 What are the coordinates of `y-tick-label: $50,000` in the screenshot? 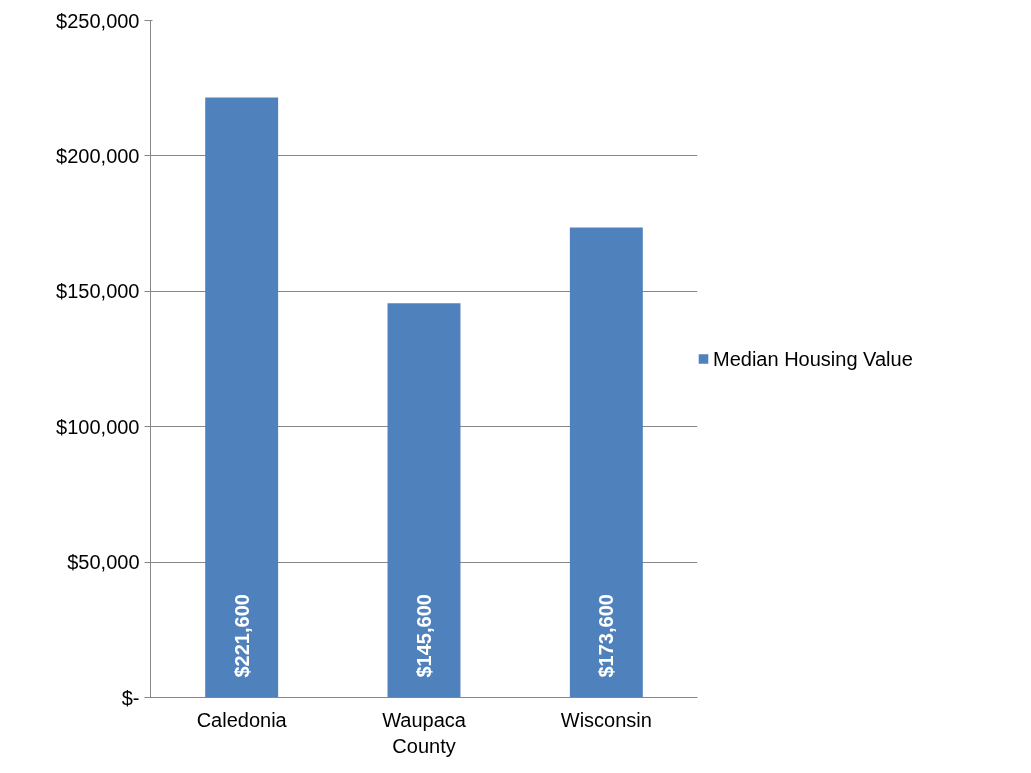 It's located at (103, 562).